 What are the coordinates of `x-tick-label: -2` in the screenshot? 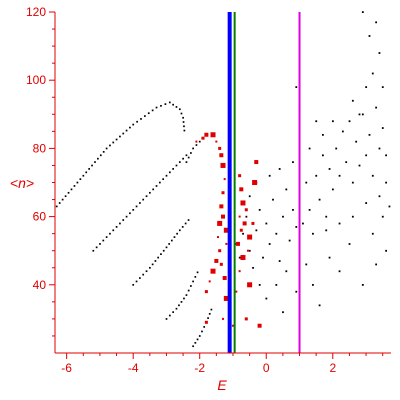 It's located at (199, 368).